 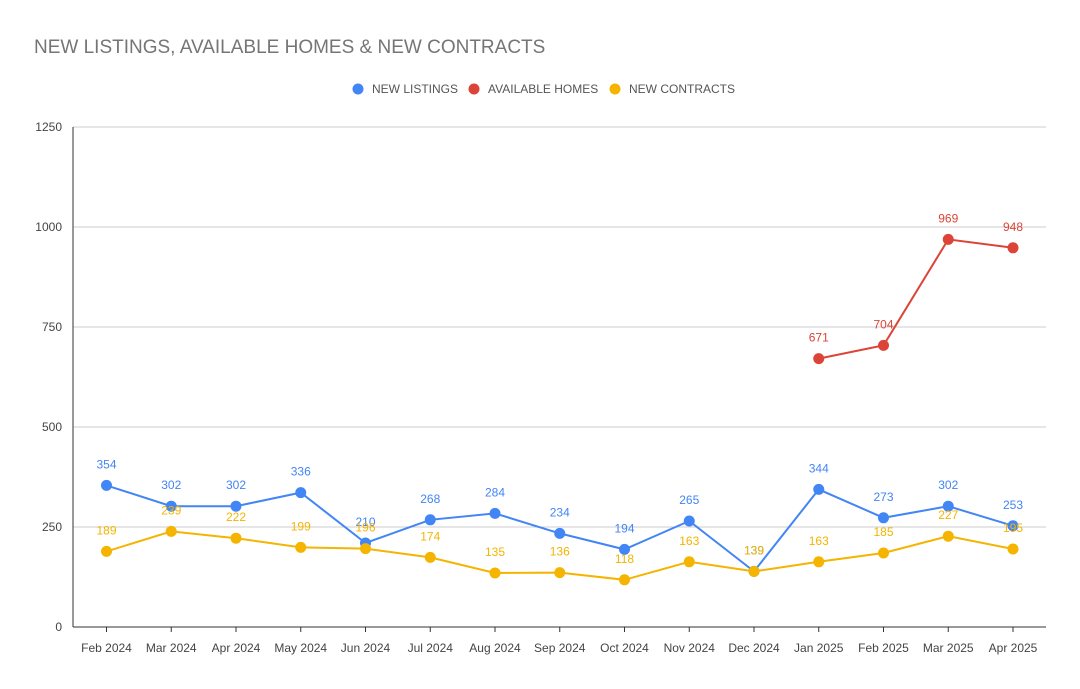 I want to click on x-tick-label: Feb 2024, so click(x=106, y=648).